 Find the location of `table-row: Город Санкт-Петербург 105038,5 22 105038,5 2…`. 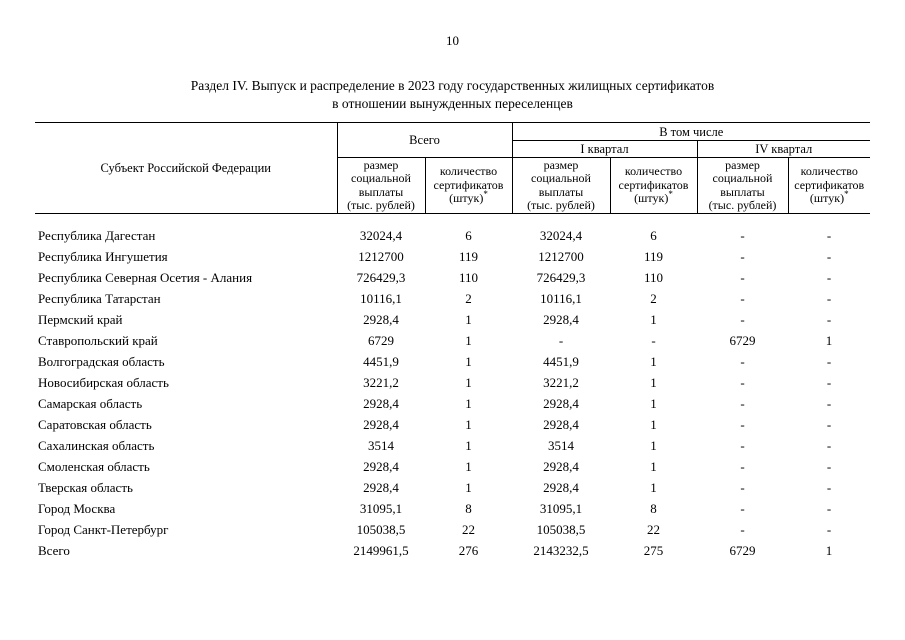

table-row: Город Санкт-Петербург 105038,5 22 105038,5 2… is located at coordinates (452, 529).